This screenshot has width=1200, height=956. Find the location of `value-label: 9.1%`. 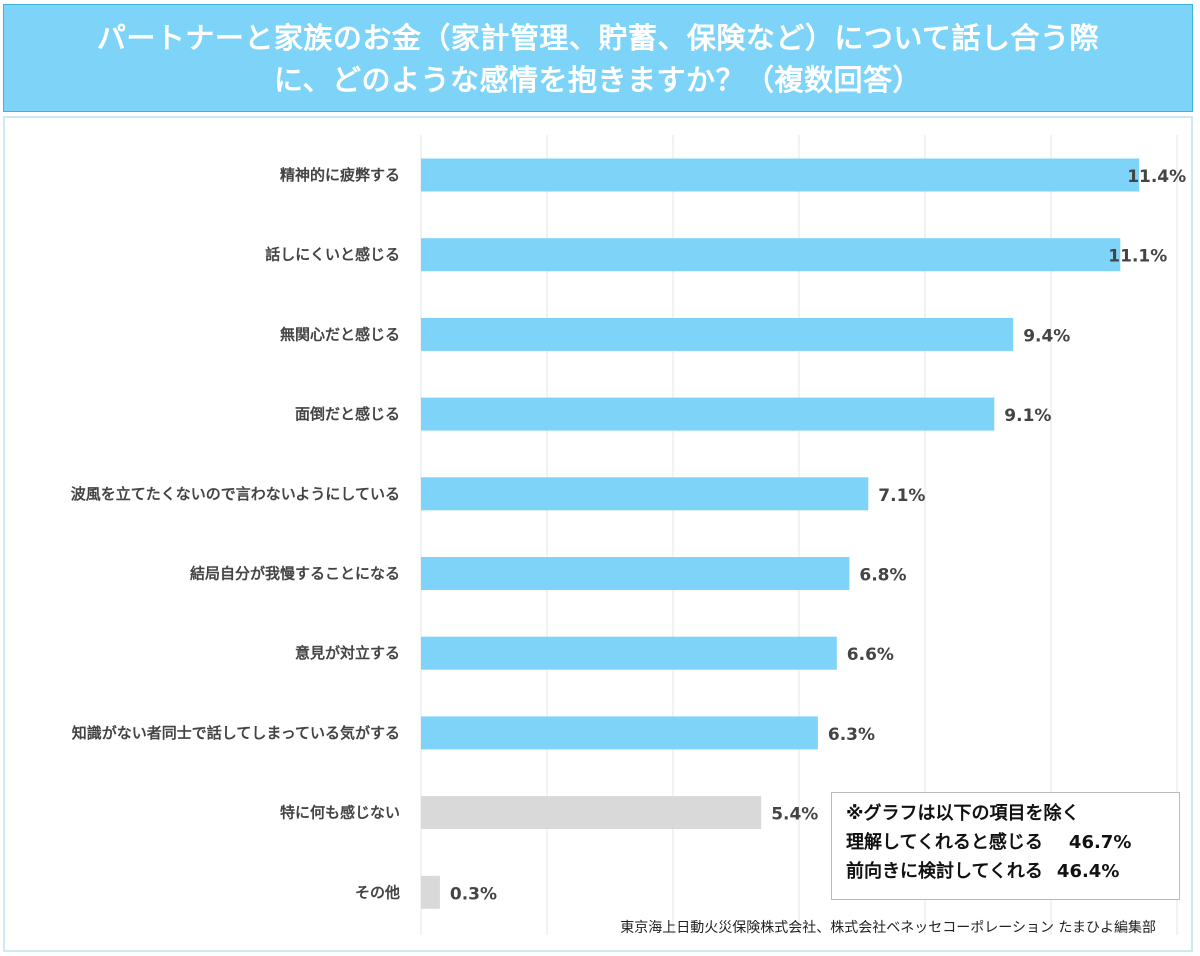

value-label: 9.1% is located at coordinates (1027, 416).